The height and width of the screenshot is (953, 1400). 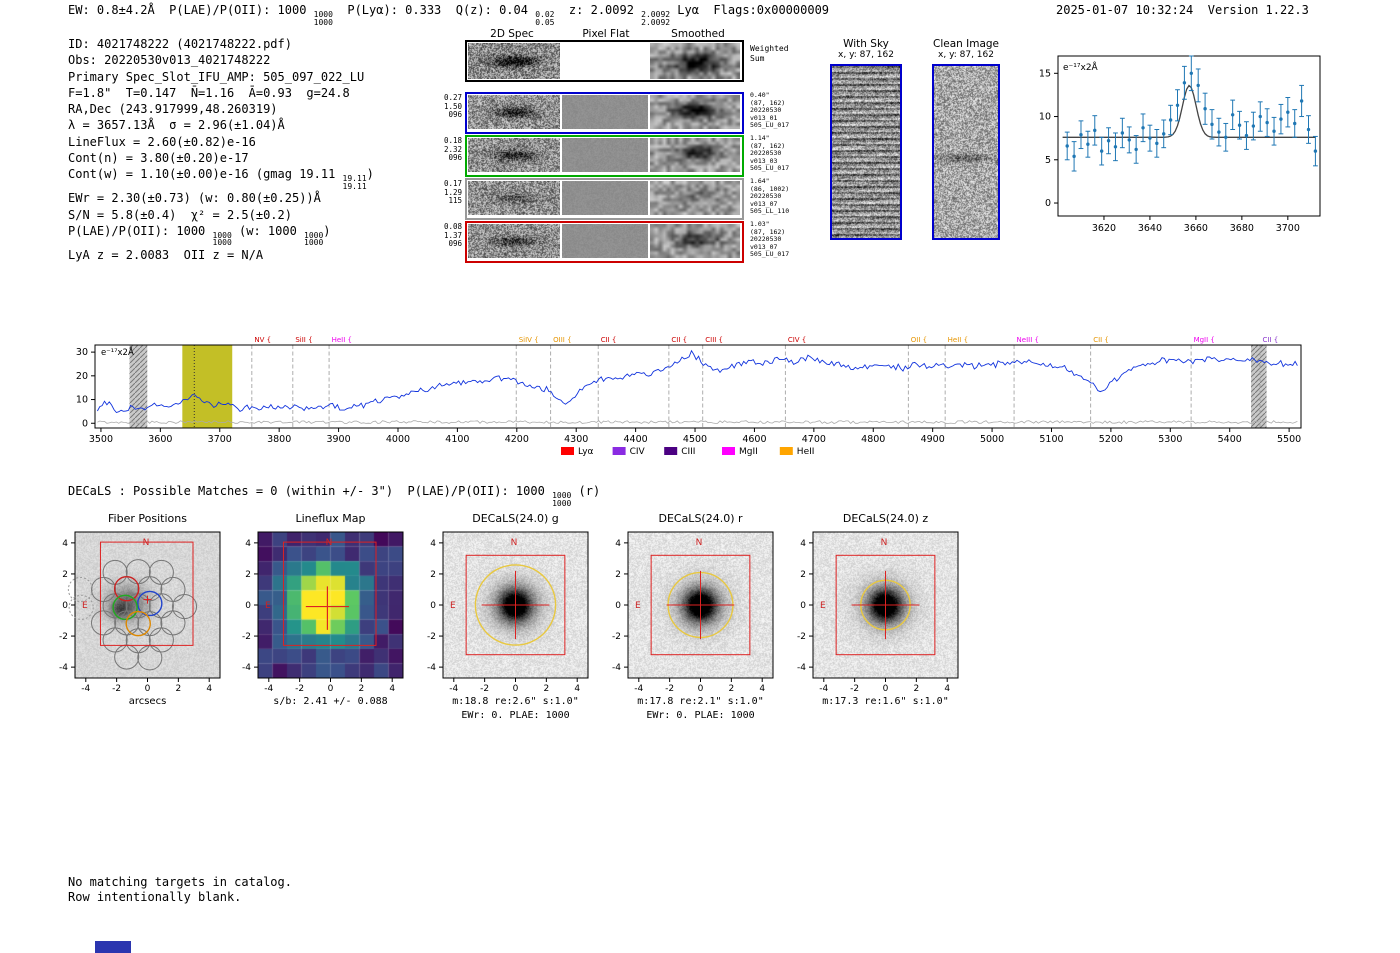 I want to click on info-line: Cont(n) = 3.80(±0.20)e-17, so click(x=221, y=158).